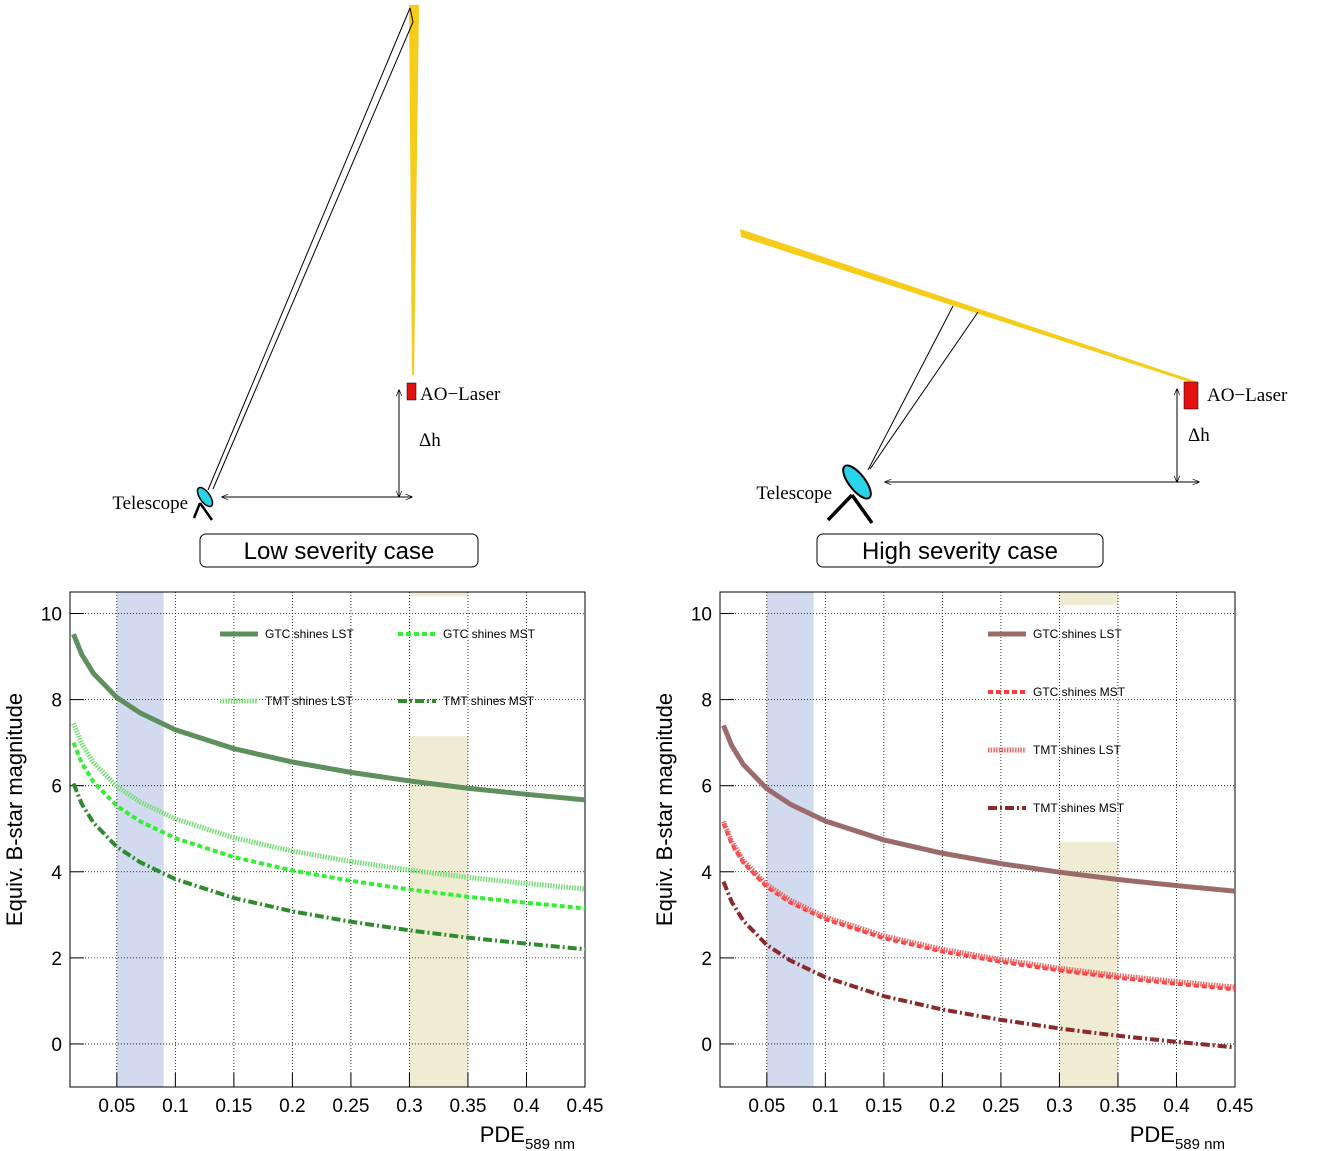 The width and height of the screenshot is (1323, 1151). What do you see at coordinates (1014, 398) in the screenshot?
I see `diagram-high: AO−Laser Δh Telescope High severity case` at bounding box center [1014, 398].